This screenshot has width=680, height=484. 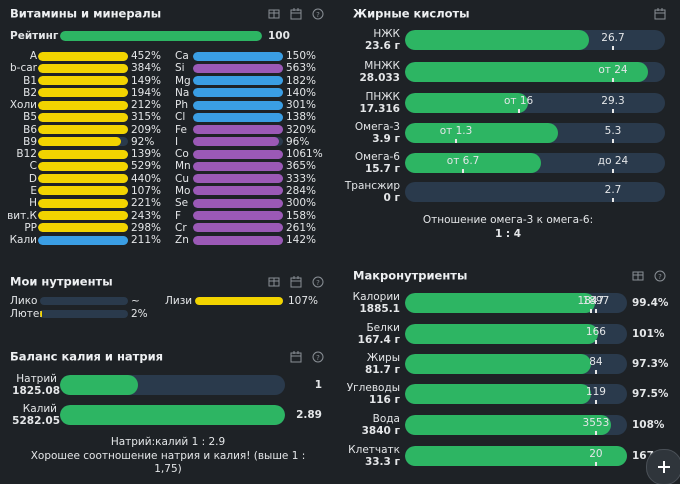 I want to click on row-name: Калории, so click(x=376, y=296).